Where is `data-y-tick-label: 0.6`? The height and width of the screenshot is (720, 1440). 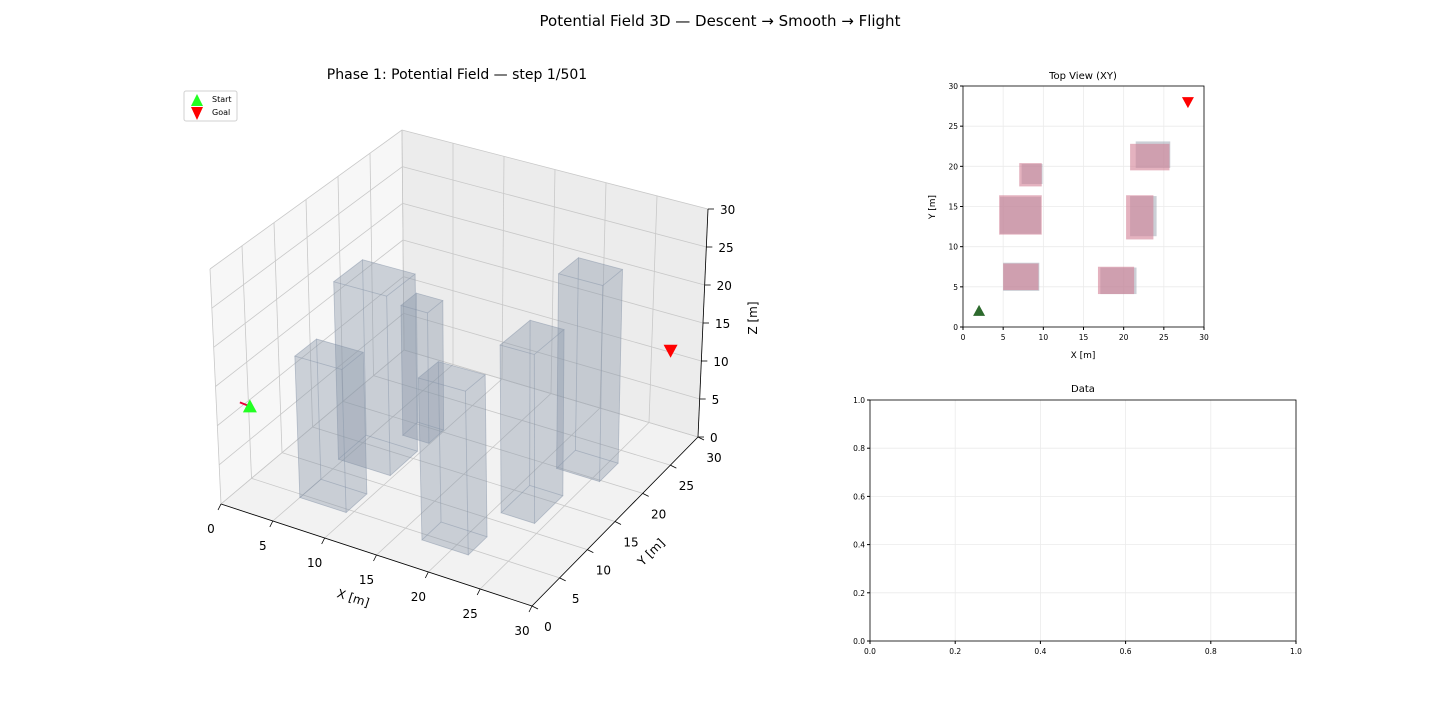
data-y-tick-label: 0.6 is located at coordinates (859, 496).